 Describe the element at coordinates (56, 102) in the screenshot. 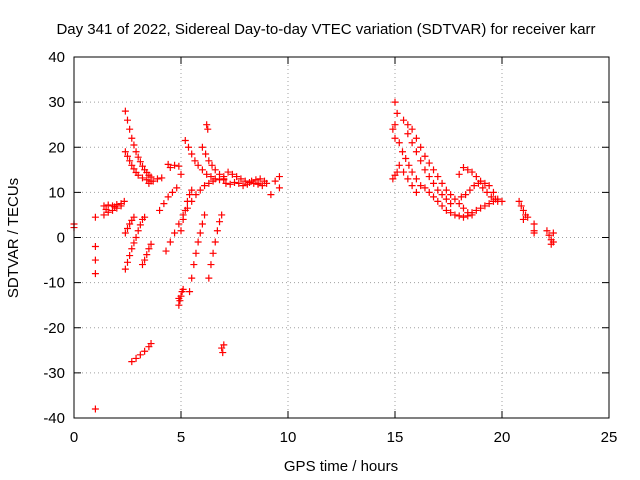

I see `y-tick-label: 30` at that location.